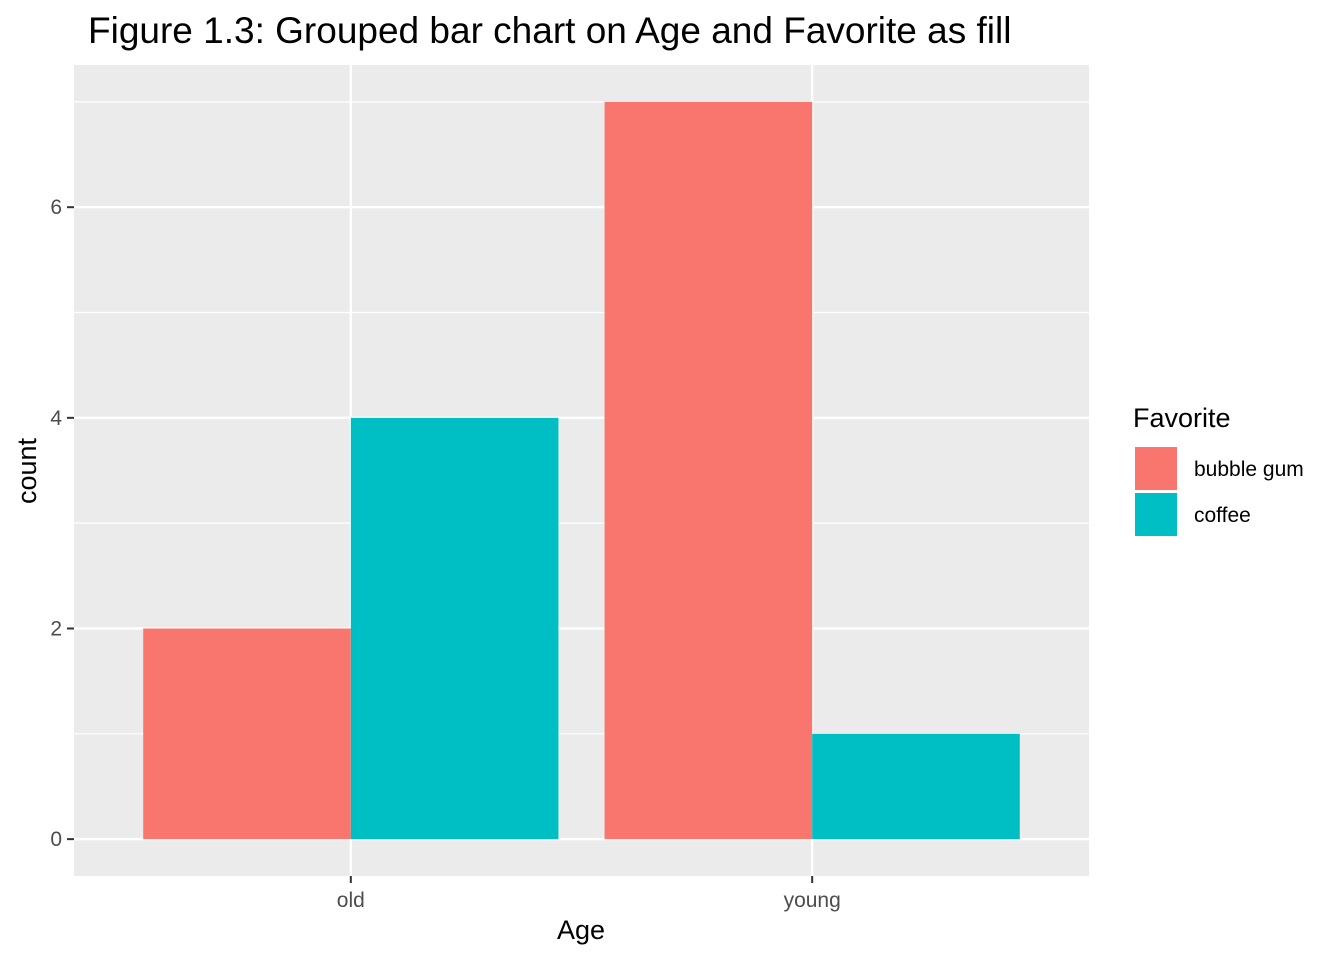  I want to click on legend-label: coffee, so click(1222, 515).